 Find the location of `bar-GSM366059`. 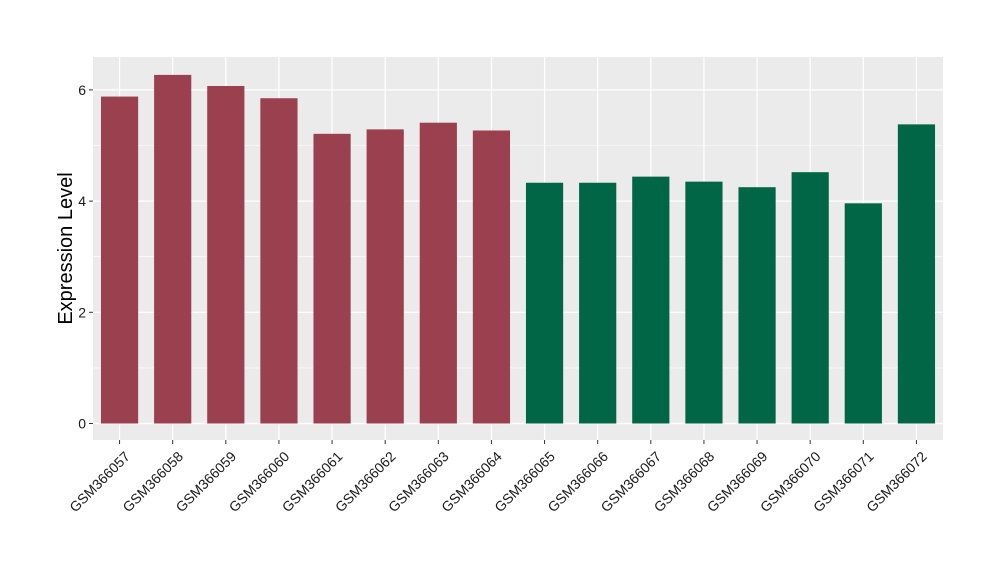

bar-GSM366059 is located at coordinates (226, 255).